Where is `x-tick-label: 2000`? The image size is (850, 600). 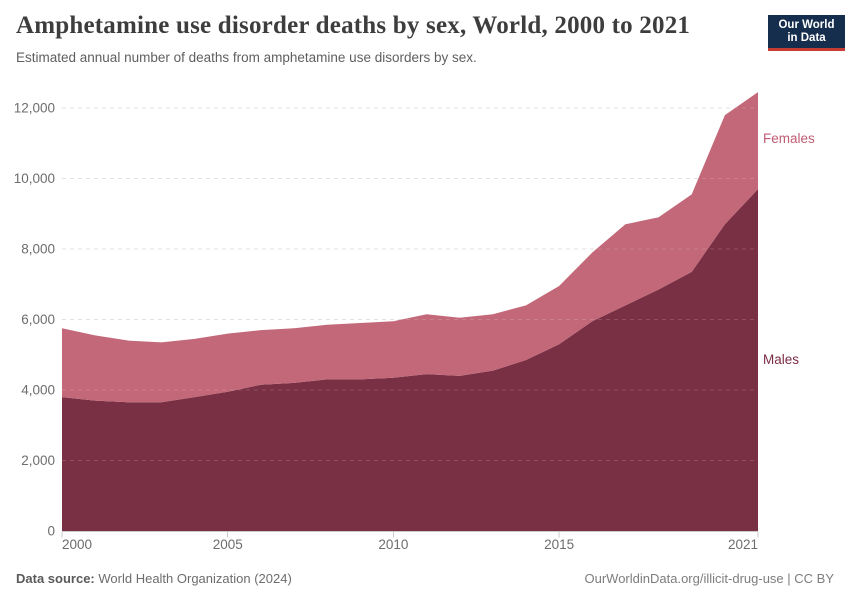
x-tick-label: 2000 is located at coordinates (77, 544).